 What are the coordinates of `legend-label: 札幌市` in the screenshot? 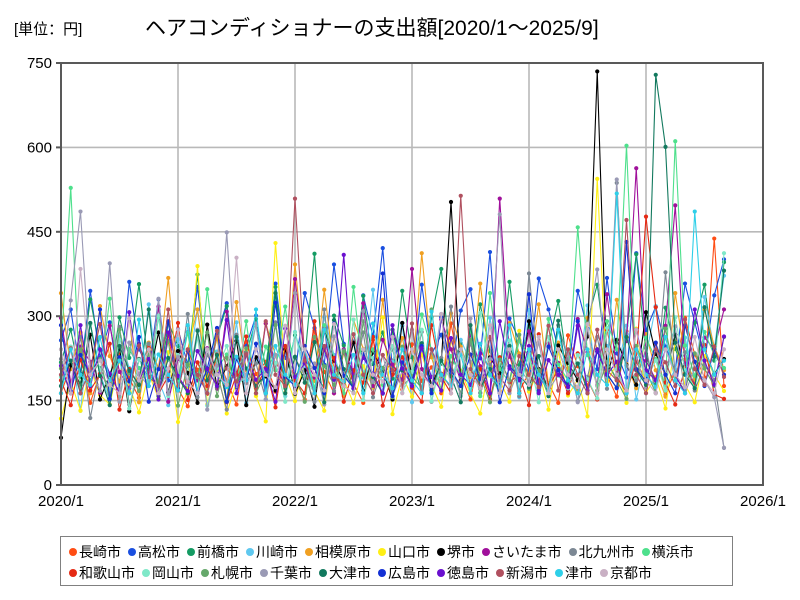 It's located at (232, 572).